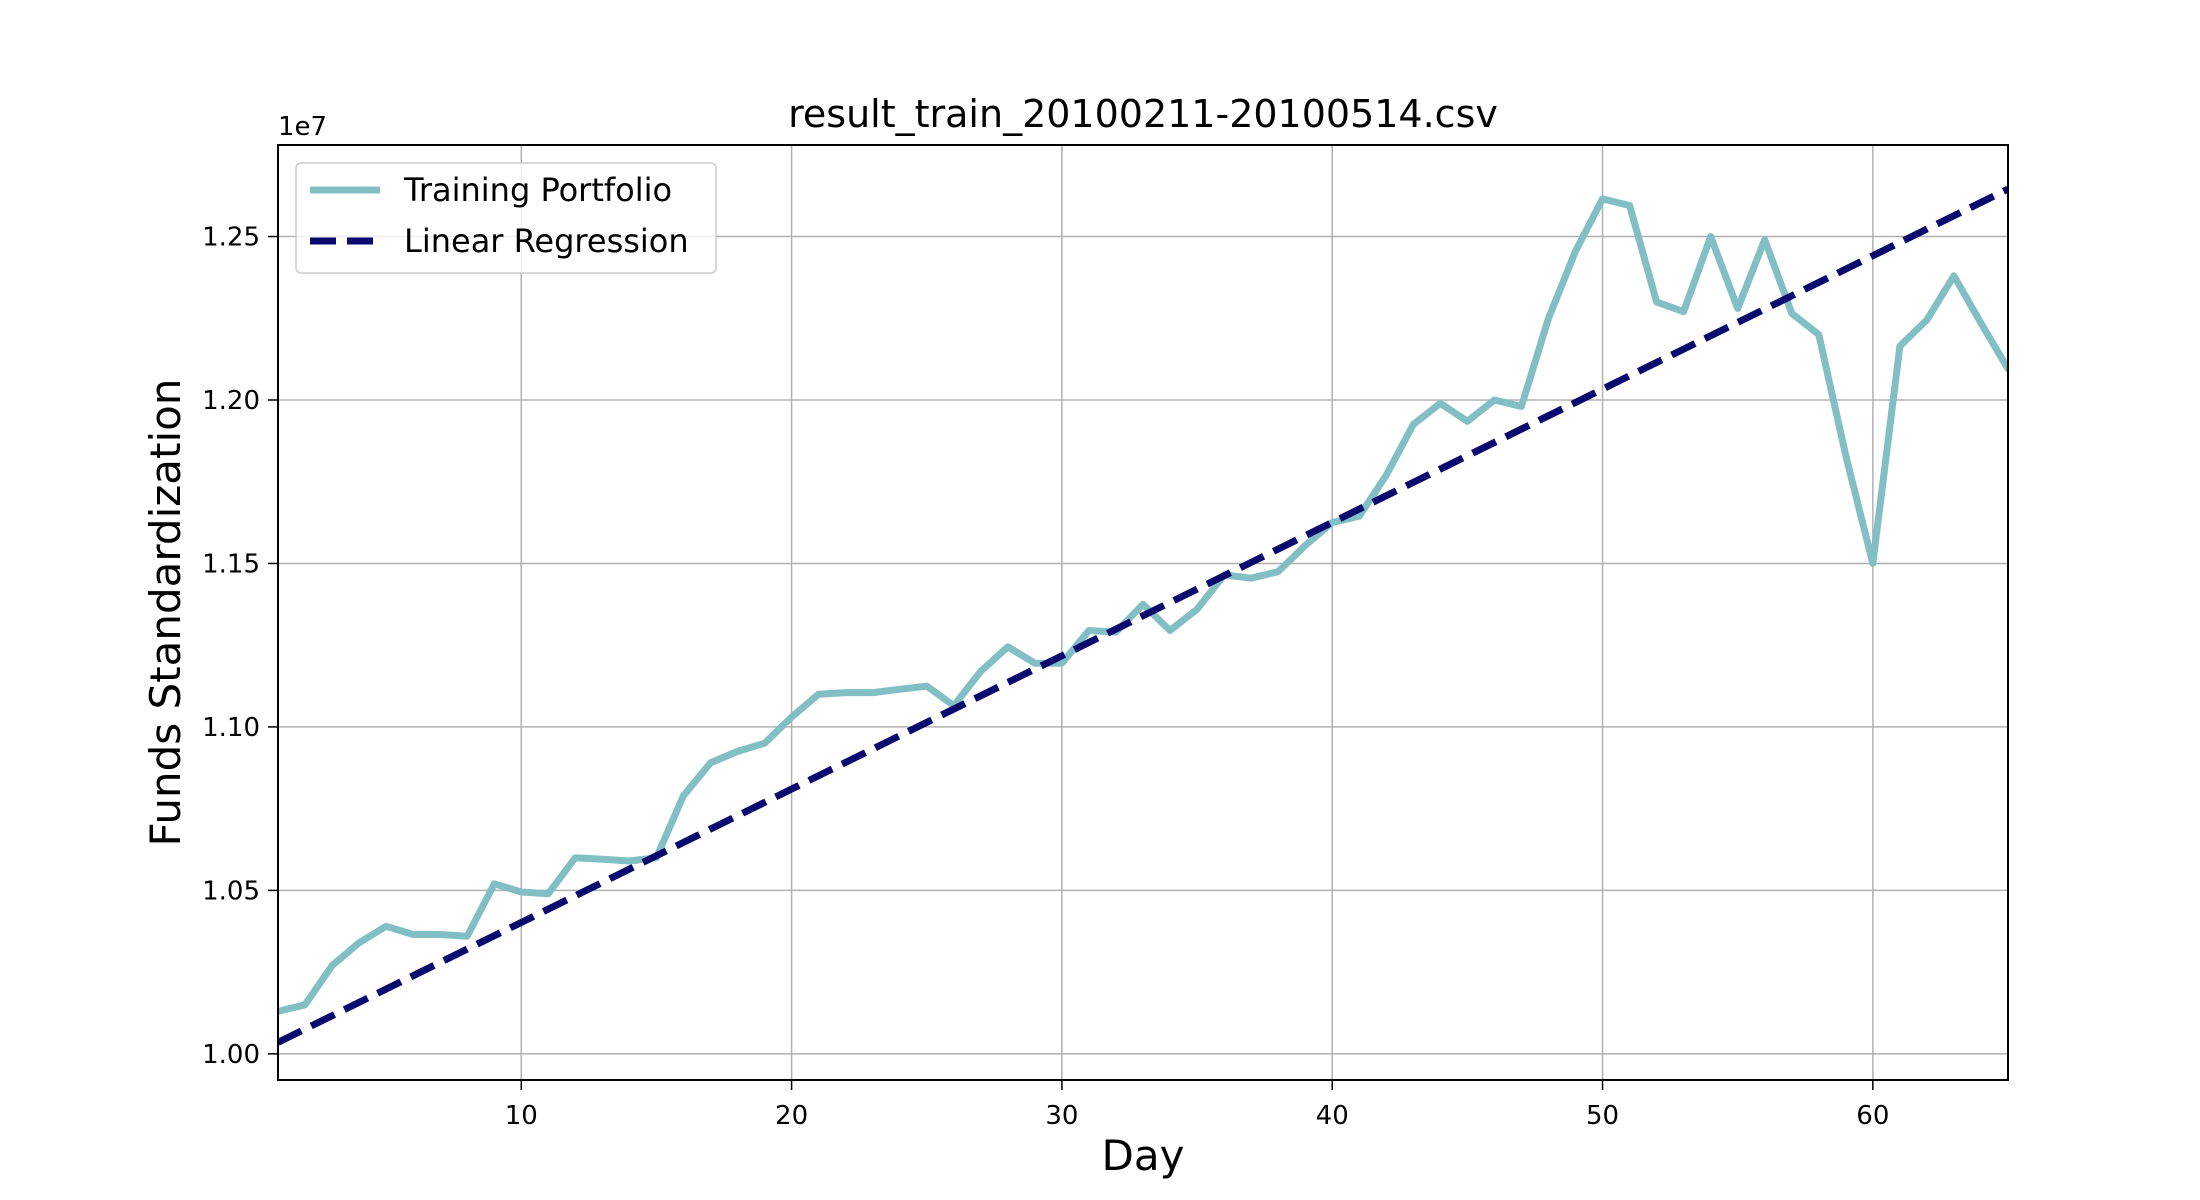 This screenshot has height=1200, width=2200. Describe the element at coordinates (302, 127) in the screenshot. I see `y-axis-offset-label: 1e7` at that location.